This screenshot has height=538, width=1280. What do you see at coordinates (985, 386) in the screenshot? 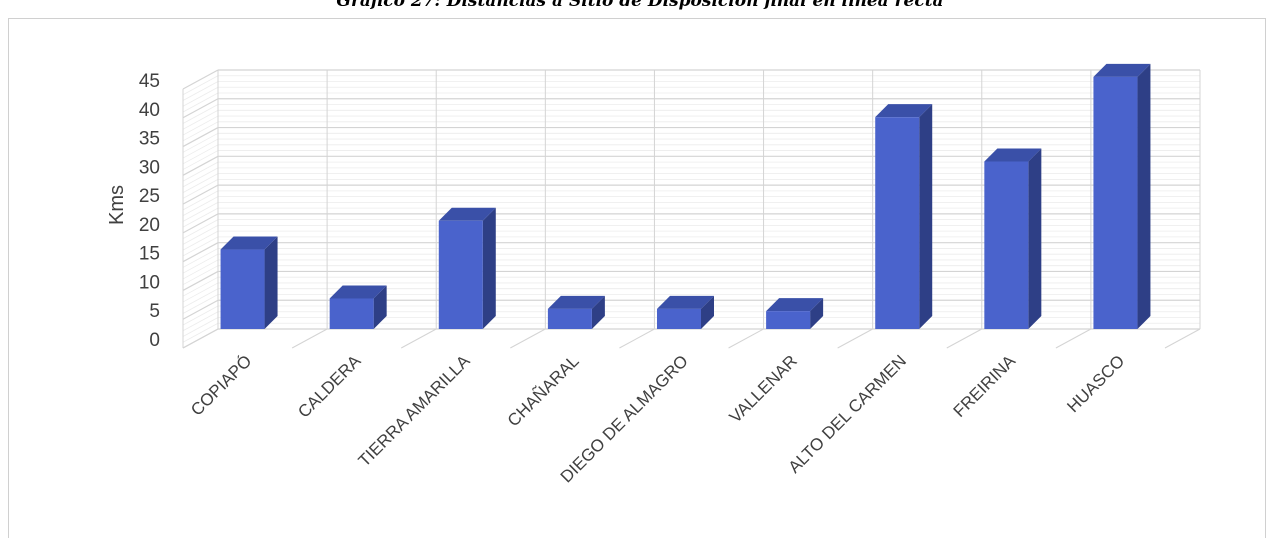
I see `x-tick-label: FREIRINA` at bounding box center [985, 386].